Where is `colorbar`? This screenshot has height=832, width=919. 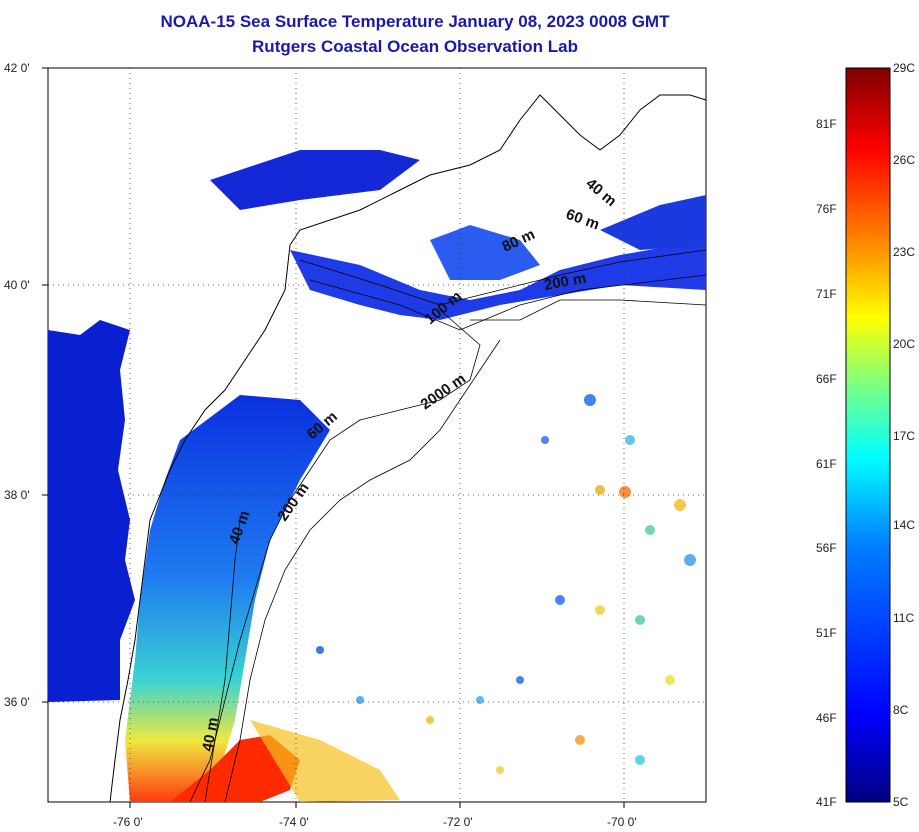 colorbar is located at coordinates (868, 435).